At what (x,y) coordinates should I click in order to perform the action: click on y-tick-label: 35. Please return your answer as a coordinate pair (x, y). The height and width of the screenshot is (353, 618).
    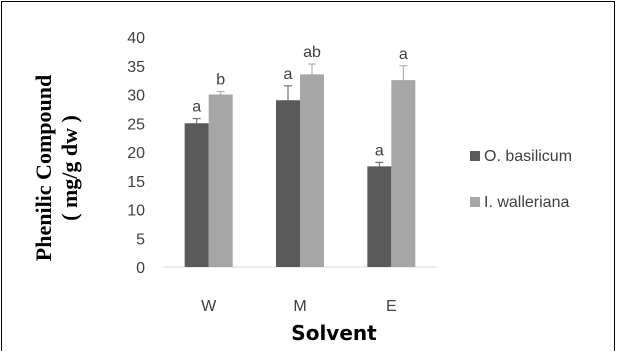
    Looking at the image, I should click on (136, 67).